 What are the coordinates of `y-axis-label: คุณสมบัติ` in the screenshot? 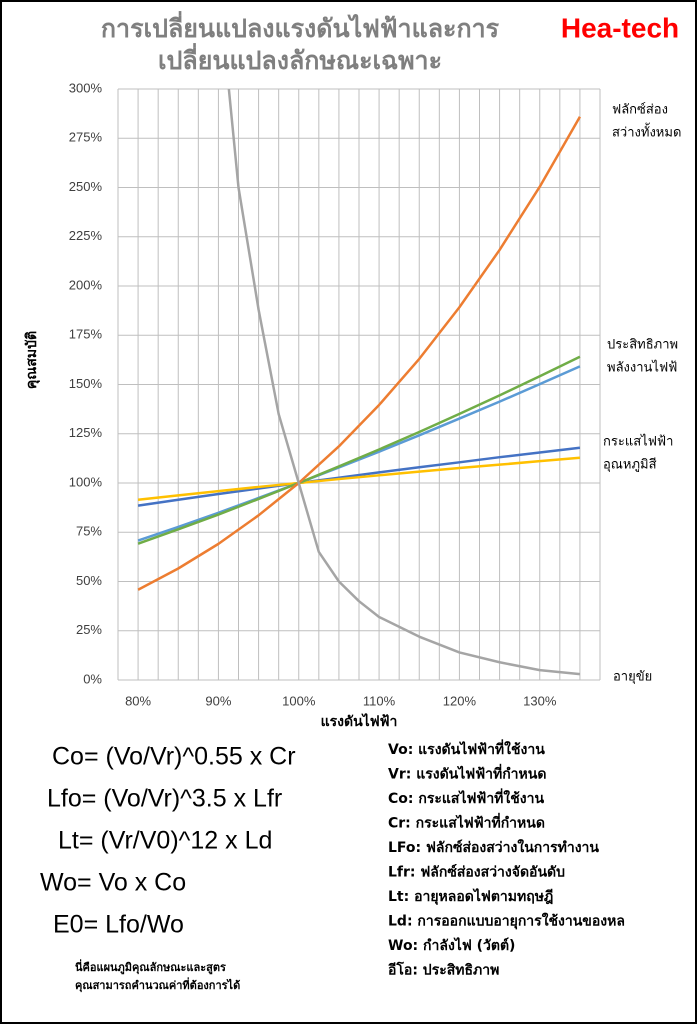 It's located at (32, 360).